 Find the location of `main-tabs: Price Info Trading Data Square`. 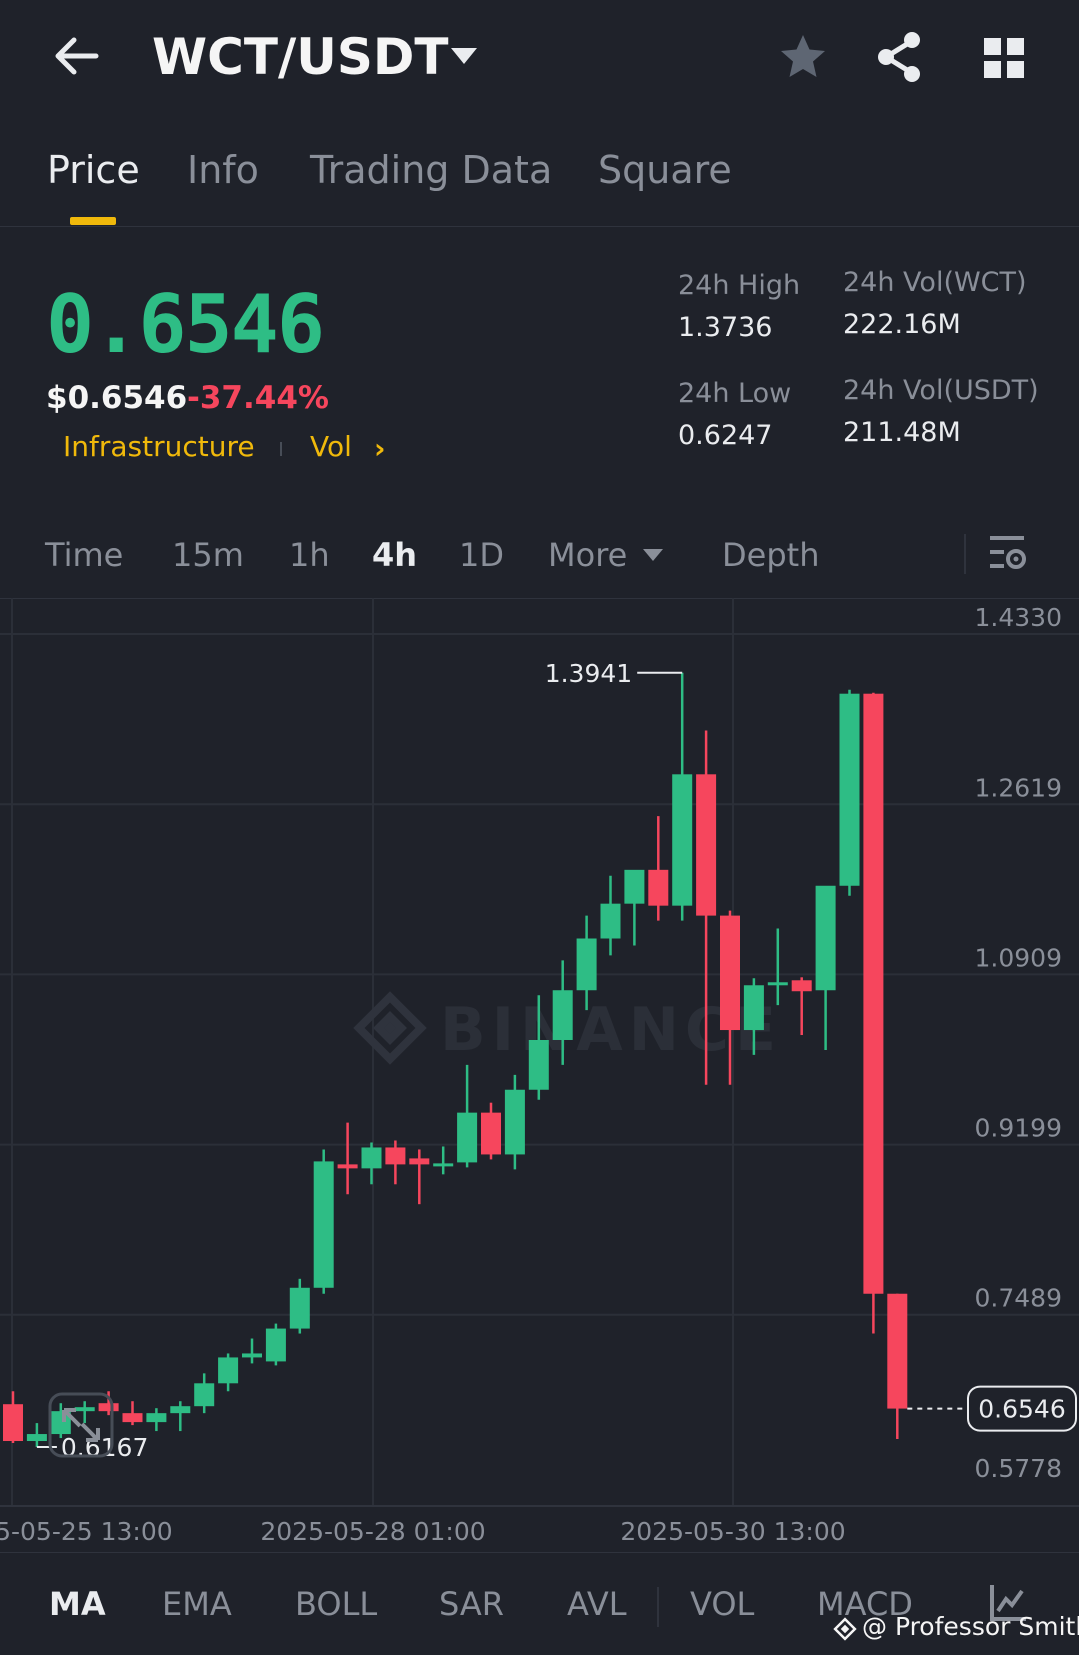

main-tabs: Price Info Trading Data Square is located at coordinates (539, 183).